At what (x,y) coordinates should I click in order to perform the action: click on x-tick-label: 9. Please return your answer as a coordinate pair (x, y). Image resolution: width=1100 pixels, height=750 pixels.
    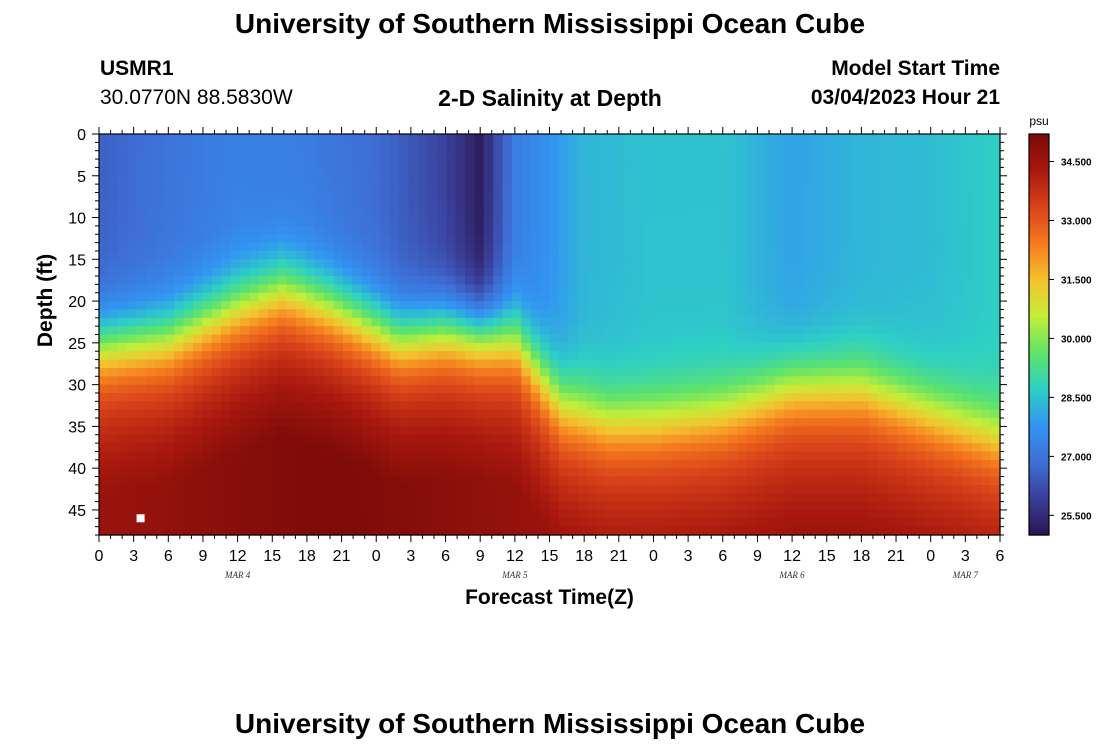
    Looking at the image, I should click on (203, 556).